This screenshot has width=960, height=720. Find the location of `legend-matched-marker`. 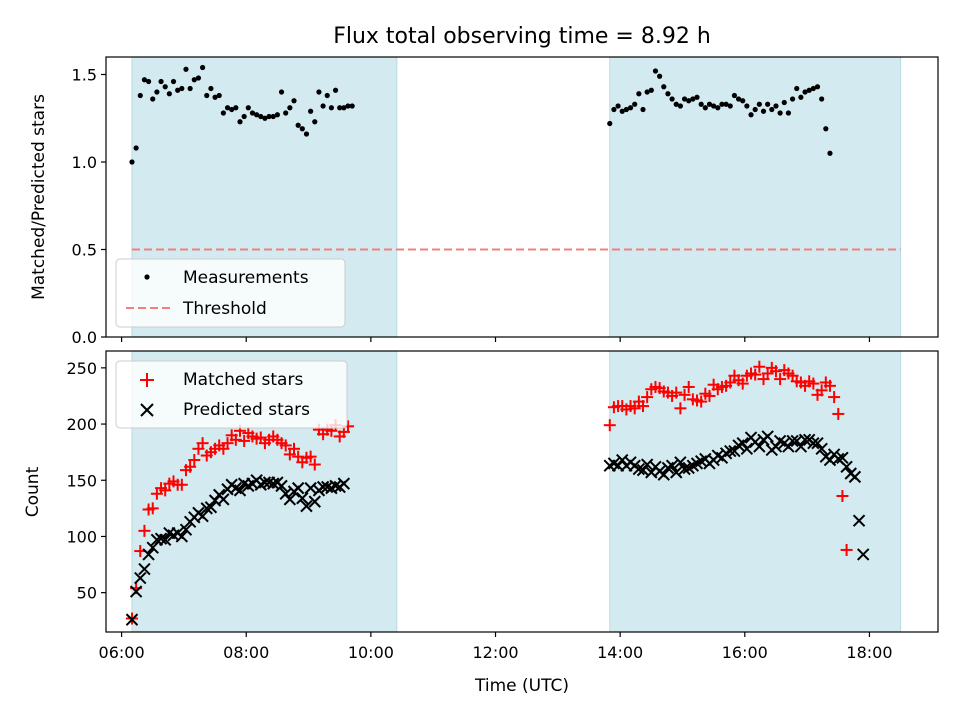

legend-matched-marker is located at coordinates (147, 380).